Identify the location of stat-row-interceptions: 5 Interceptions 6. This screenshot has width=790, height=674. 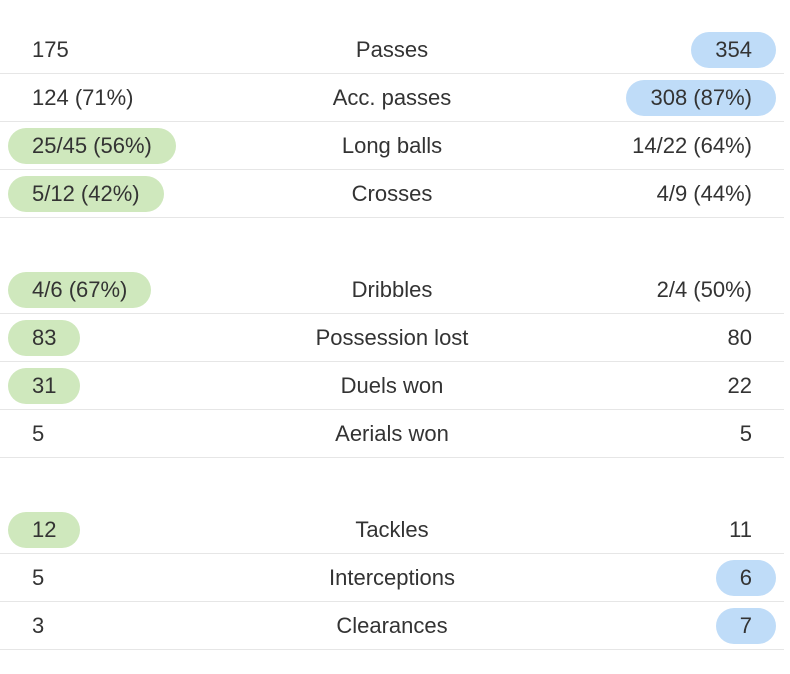
(392, 578).